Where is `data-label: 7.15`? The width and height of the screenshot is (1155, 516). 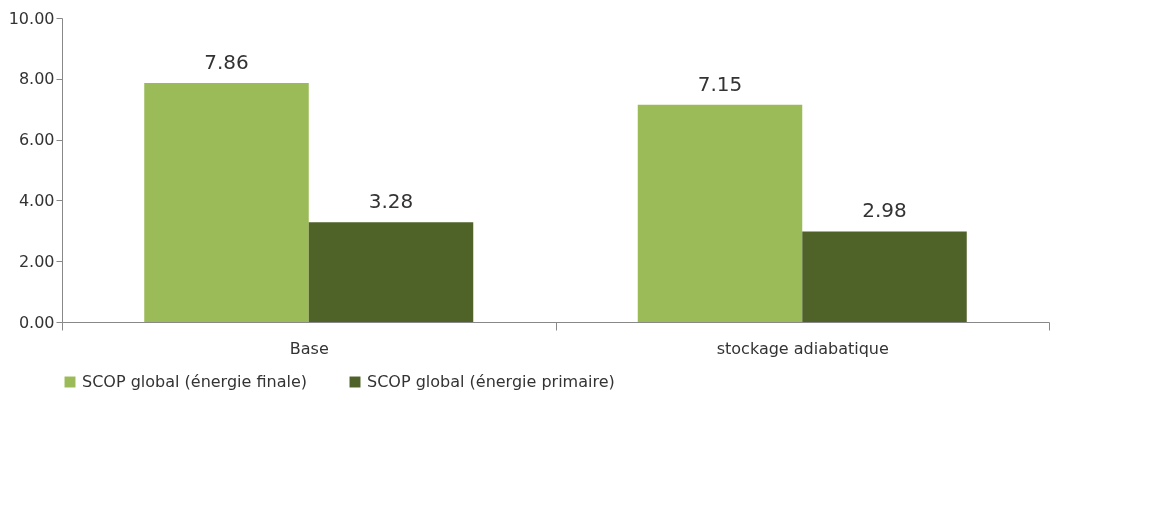 data-label: 7.15 is located at coordinates (720, 83).